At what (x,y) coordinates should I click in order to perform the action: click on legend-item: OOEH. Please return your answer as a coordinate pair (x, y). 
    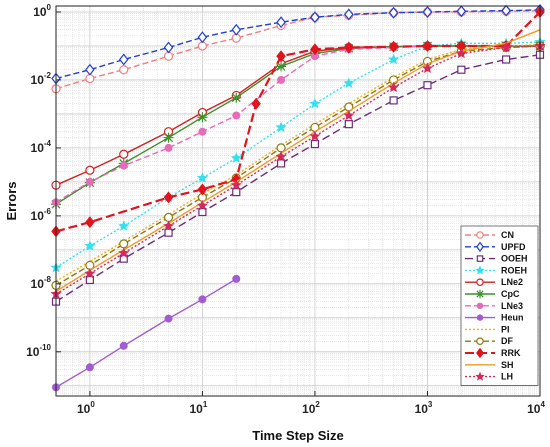
    Looking at the image, I should click on (496, 259).